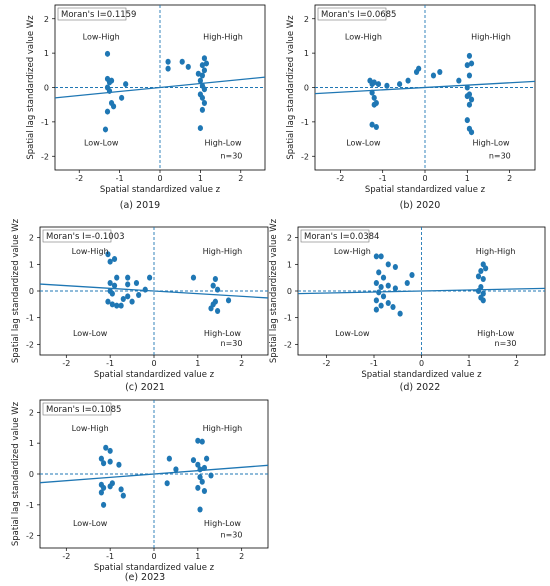  What do you see at coordinates (222, 142) in the screenshot?
I see `quadrant-label-high-low: High-Low` at bounding box center [222, 142].